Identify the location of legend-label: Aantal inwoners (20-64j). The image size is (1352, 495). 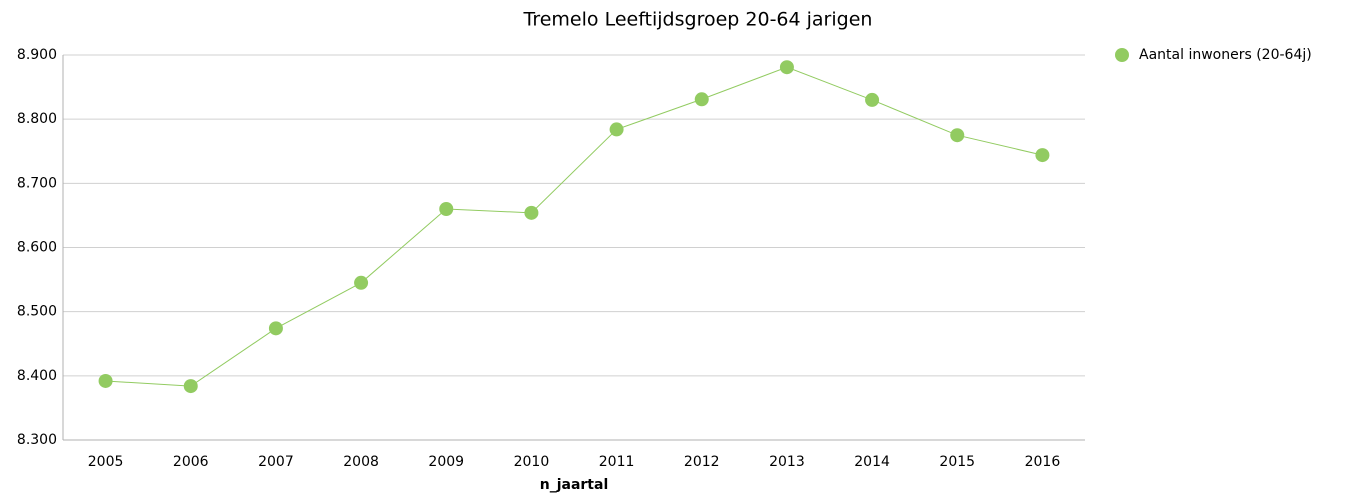
(1225, 55).